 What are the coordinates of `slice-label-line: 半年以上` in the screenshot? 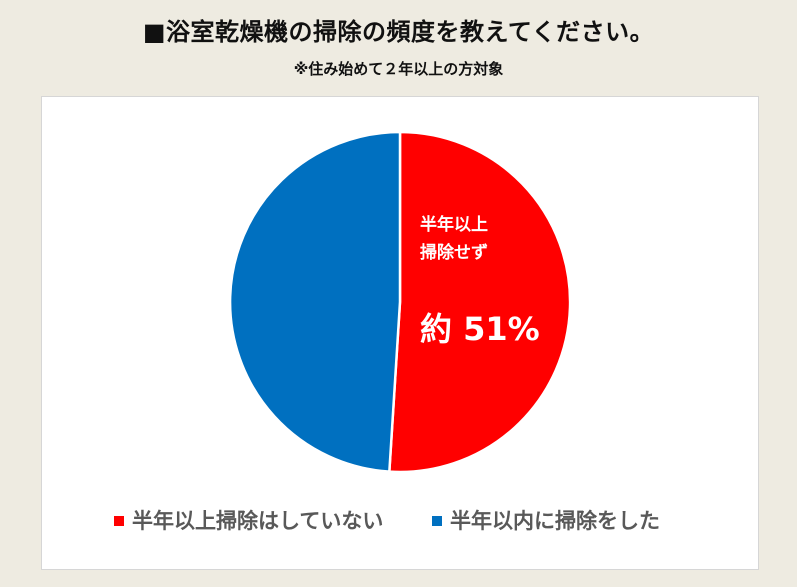 It's located at (454, 224).